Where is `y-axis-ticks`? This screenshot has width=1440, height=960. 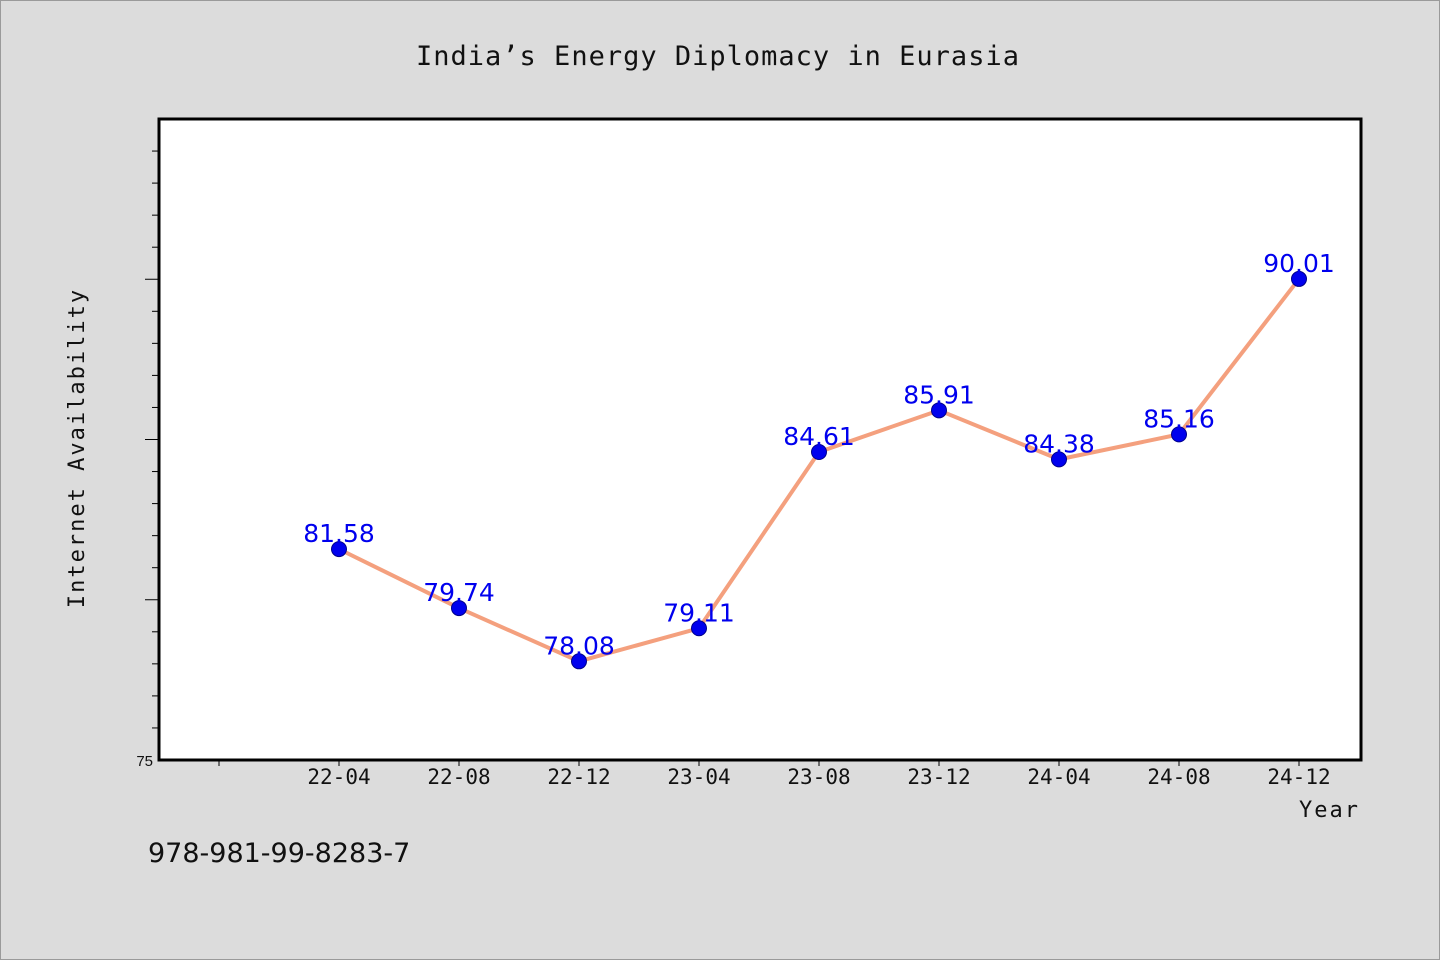
y-axis-ticks is located at coordinates (152, 439).